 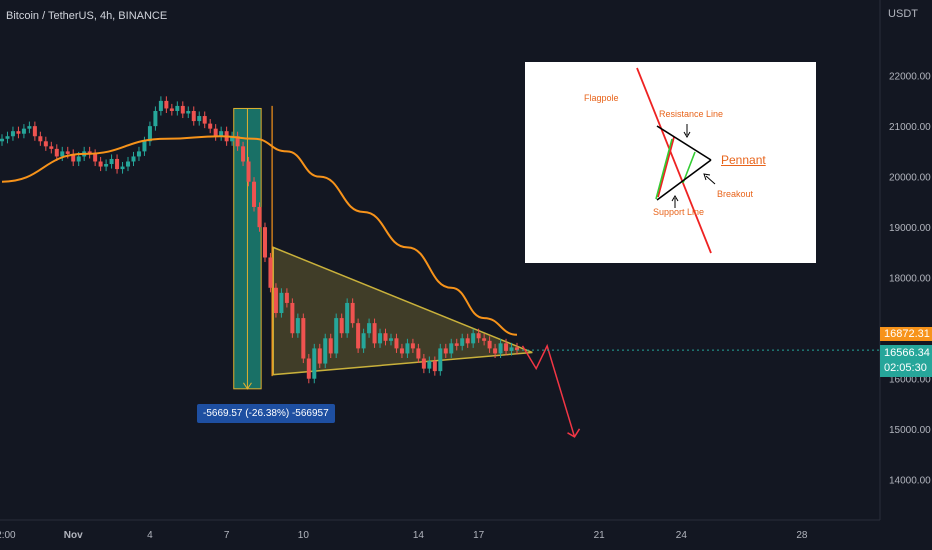 I want to click on breakout-label: Breakout, so click(x=735, y=194).